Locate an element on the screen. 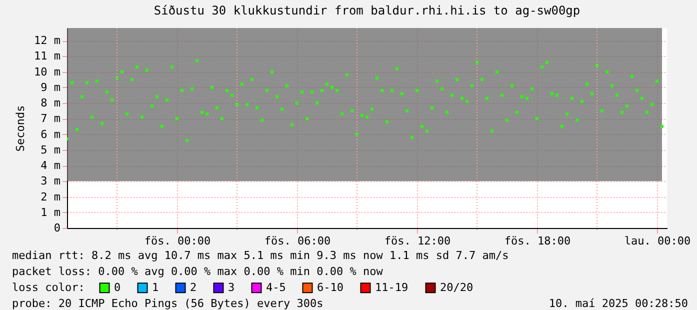  x-tick-label: fös. 06:00 is located at coordinates (297, 241).